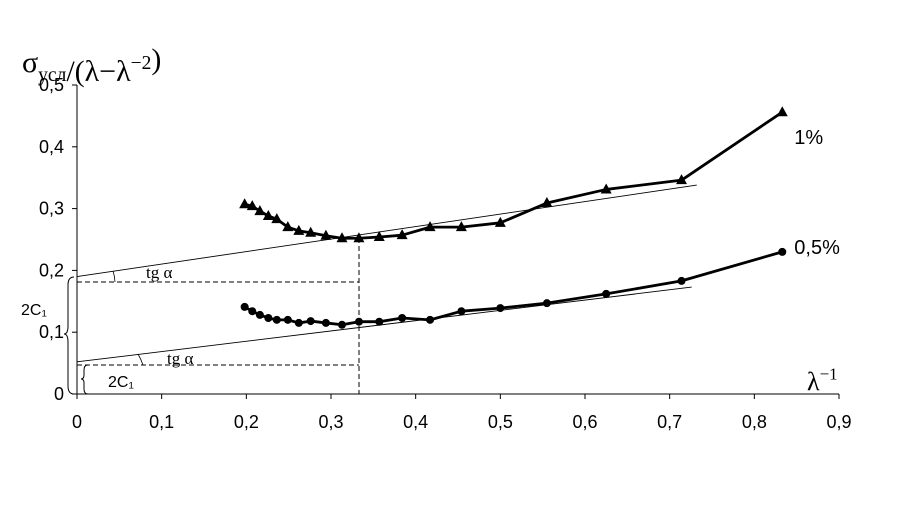  Describe the element at coordinates (156, 59) in the screenshot. I see `label-part: )` at that location.